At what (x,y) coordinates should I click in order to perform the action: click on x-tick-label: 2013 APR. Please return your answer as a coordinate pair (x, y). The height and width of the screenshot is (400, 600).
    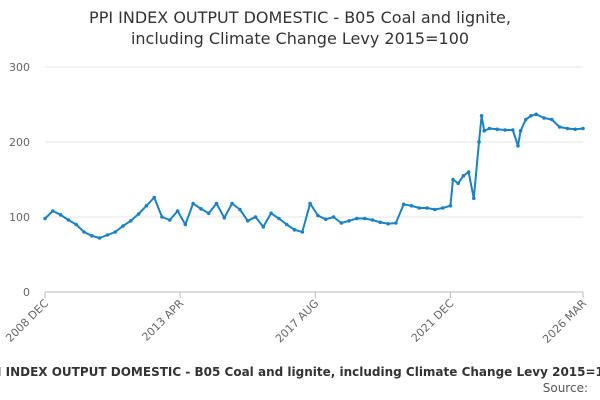
    Looking at the image, I should click on (162, 320).